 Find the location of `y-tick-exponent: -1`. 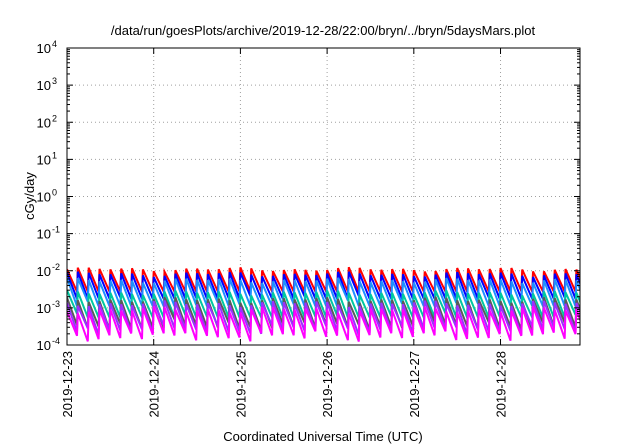

y-tick-exponent: -1 is located at coordinates (56, 230).